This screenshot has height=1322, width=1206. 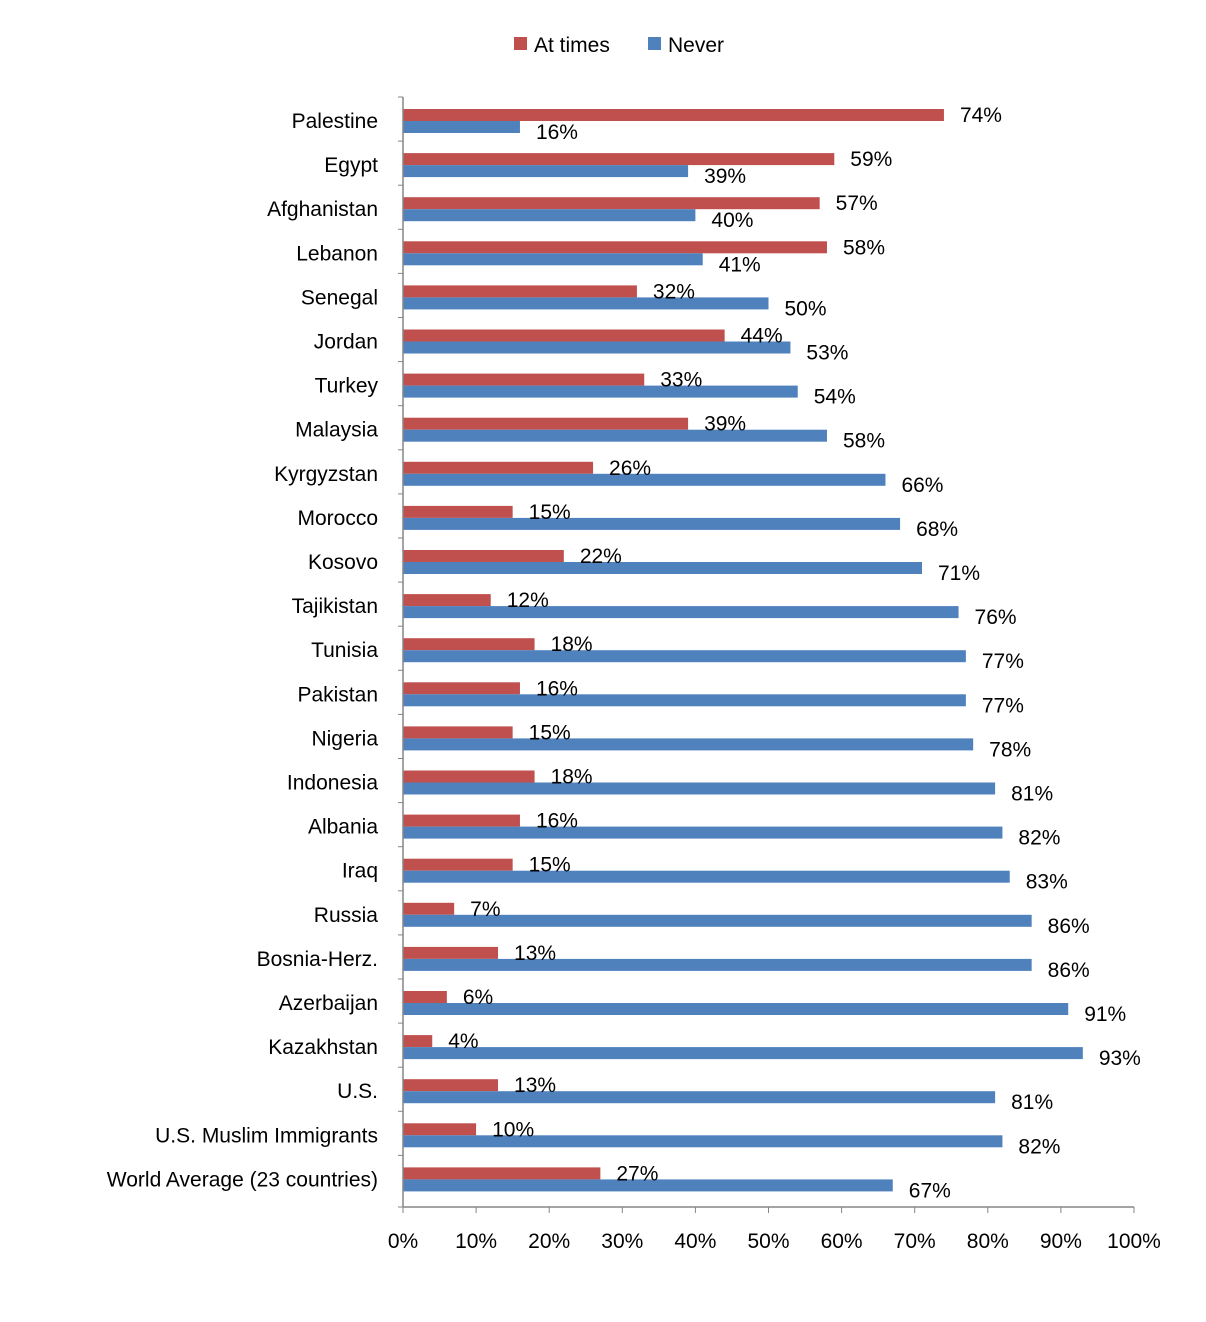 What do you see at coordinates (699, 788) in the screenshot?
I see `bar-never-indonesia` at bounding box center [699, 788].